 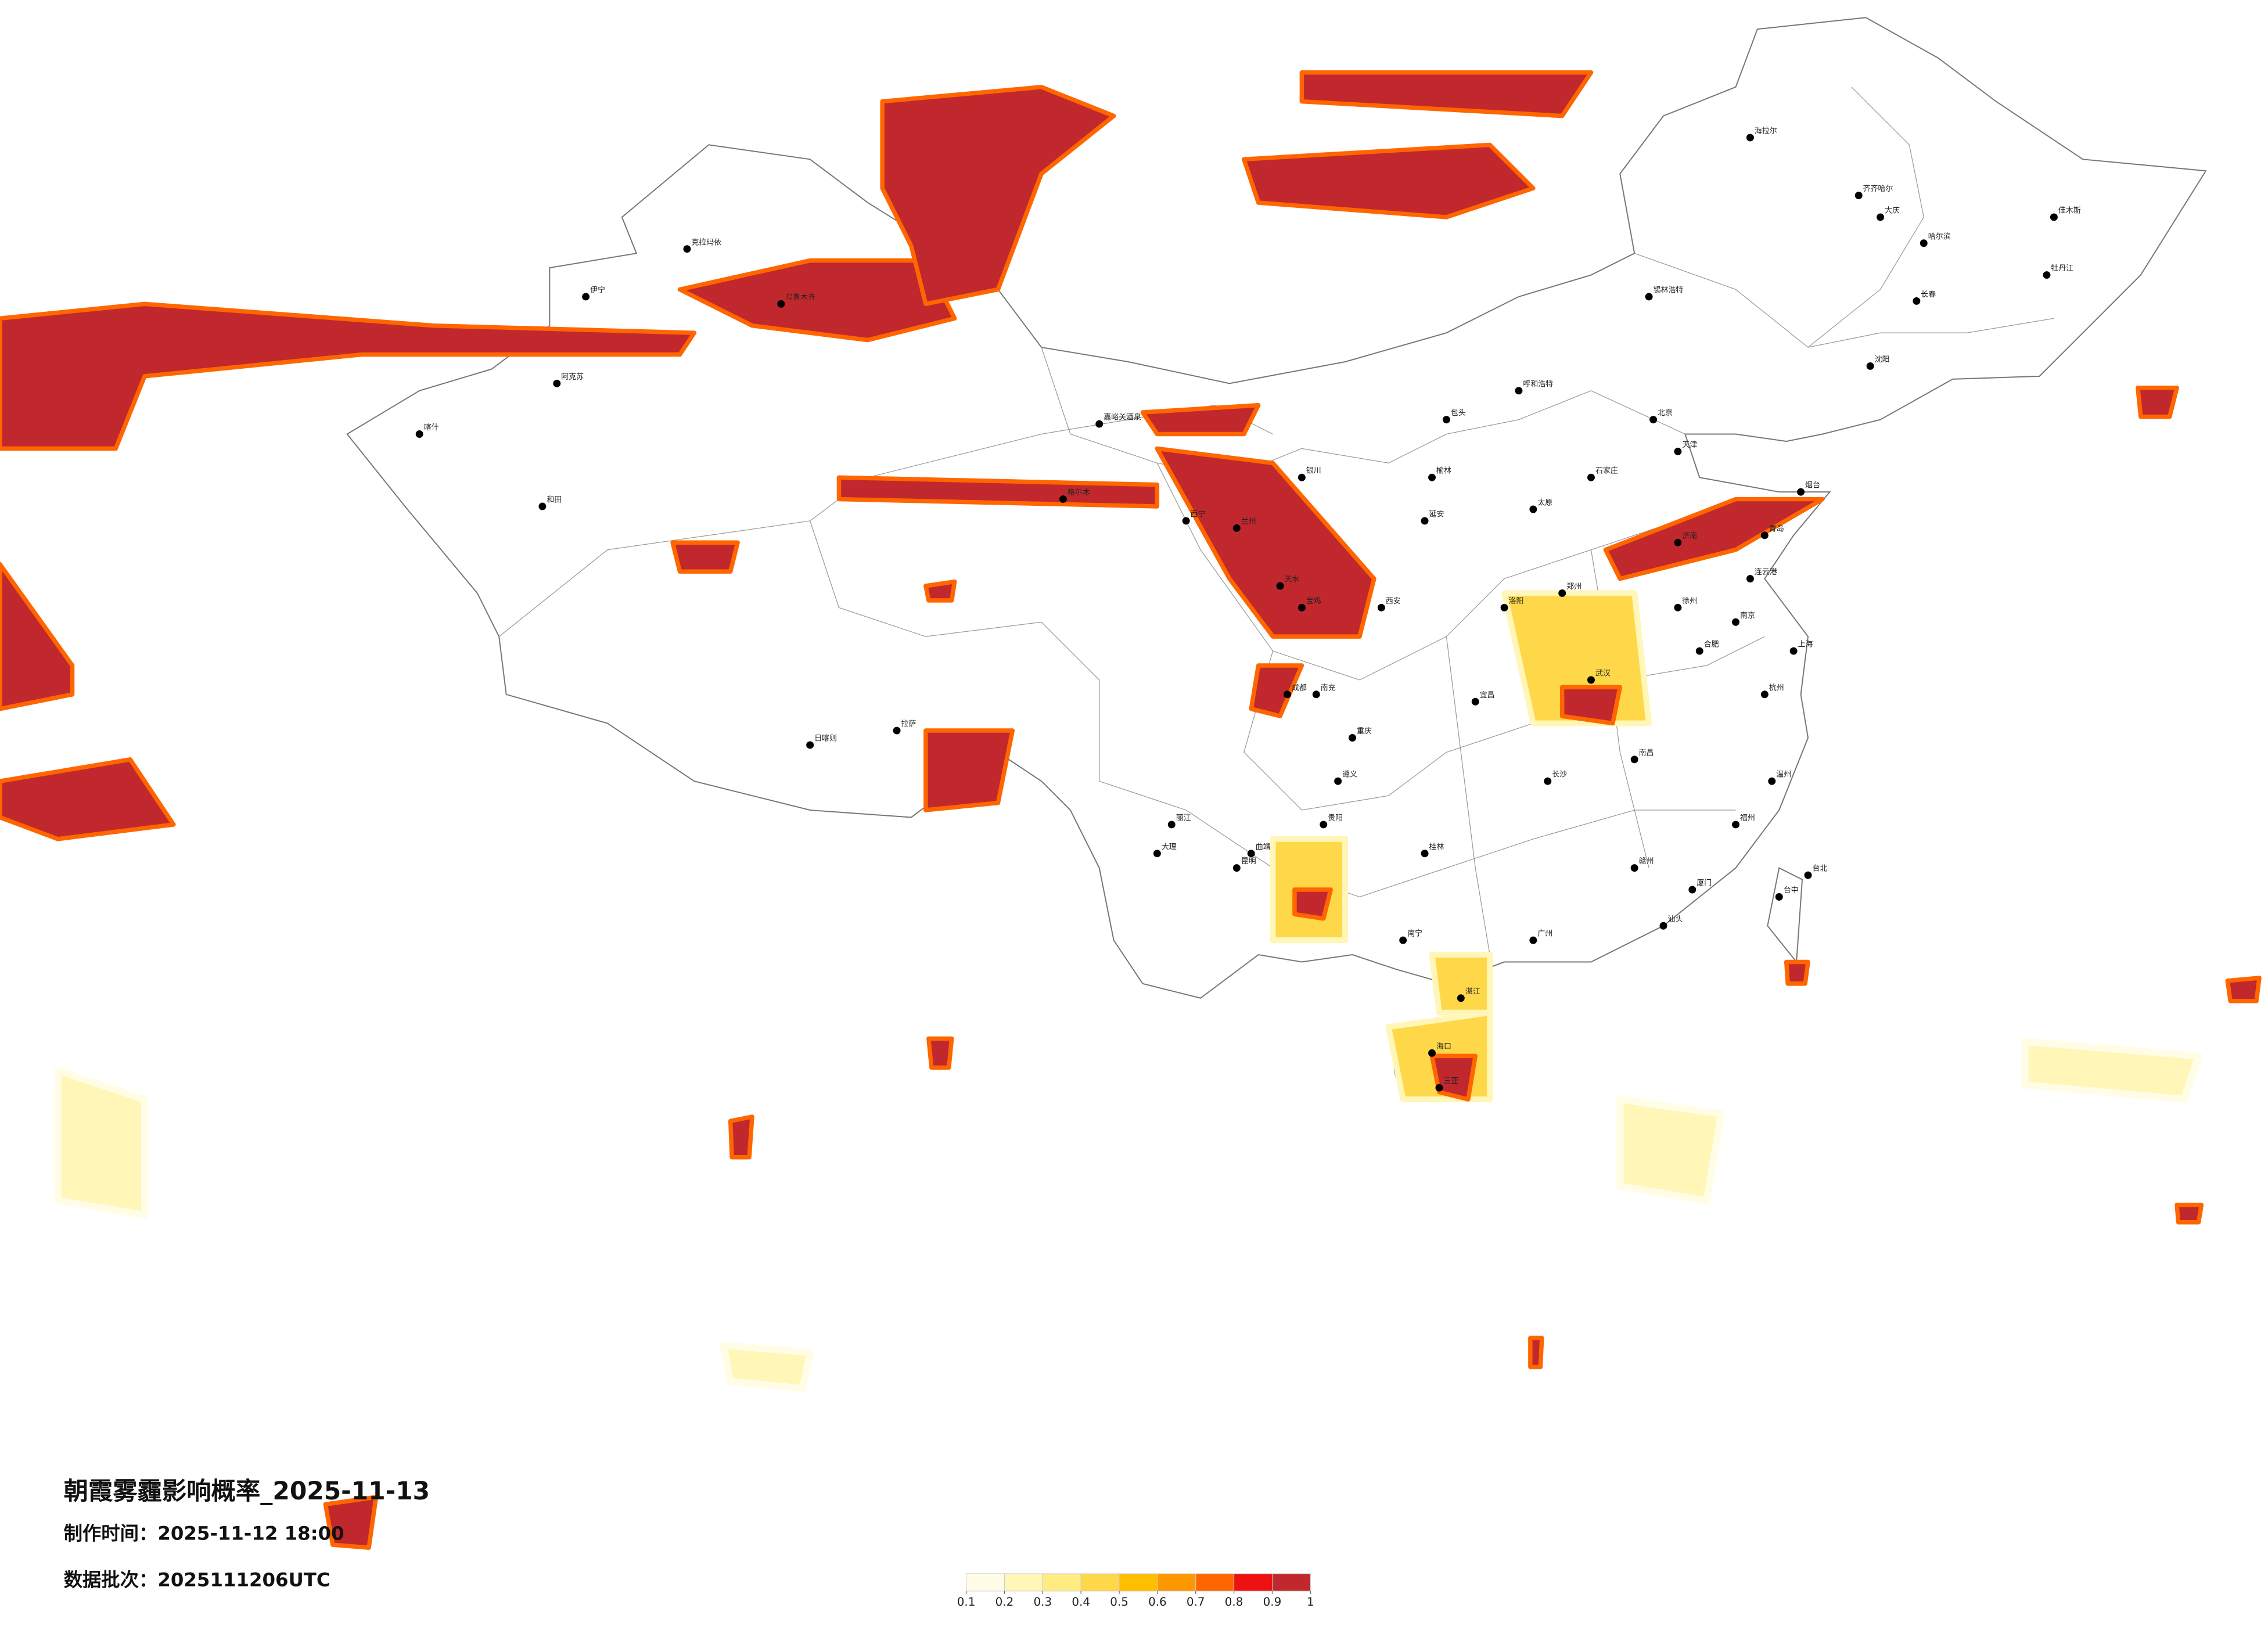 What do you see at coordinates (1450, 1081) in the screenshot?
I see `city-label: 三亚` at bounding box center [1450, 1081].